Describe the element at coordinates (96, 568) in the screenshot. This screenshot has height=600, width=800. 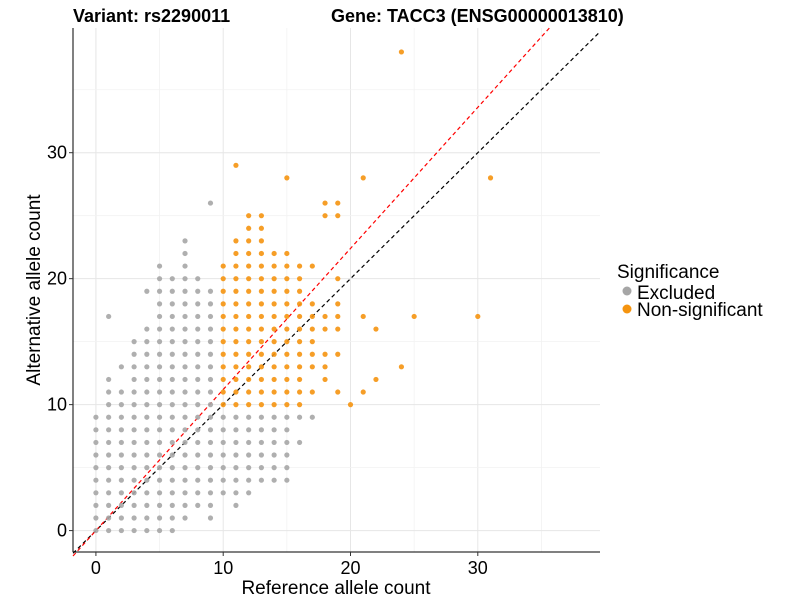
I see `x-tick-label: 0` at that location.